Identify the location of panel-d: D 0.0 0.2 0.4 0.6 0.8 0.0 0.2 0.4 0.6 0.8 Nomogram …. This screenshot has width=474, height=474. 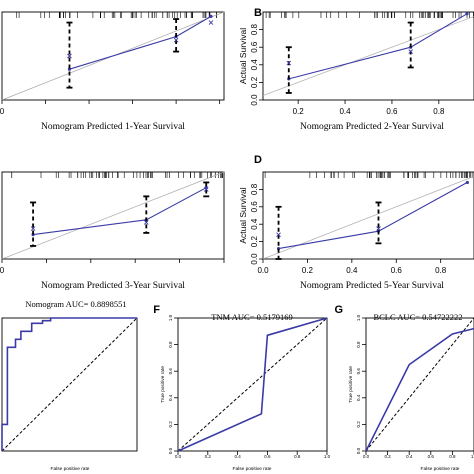
(356, 222).